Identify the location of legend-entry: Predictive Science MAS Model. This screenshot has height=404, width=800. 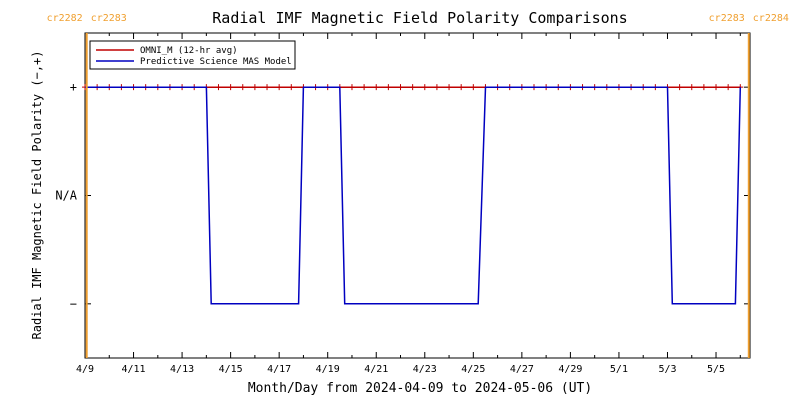
(216, 62).